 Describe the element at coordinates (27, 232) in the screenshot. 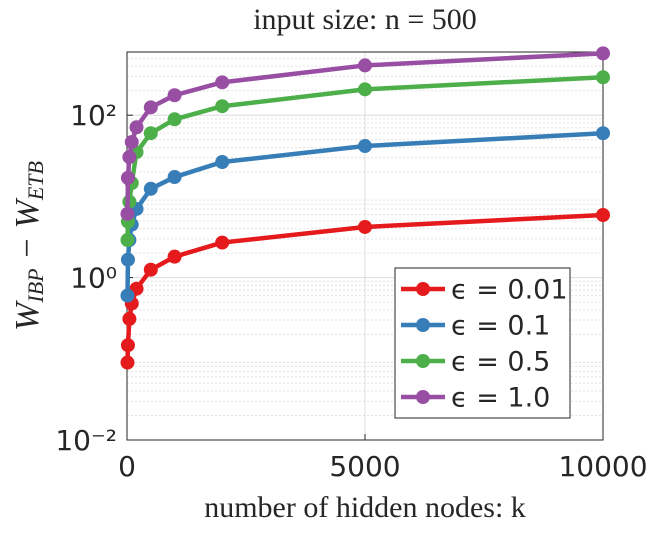

I see `y-label-part: − W` at that location.